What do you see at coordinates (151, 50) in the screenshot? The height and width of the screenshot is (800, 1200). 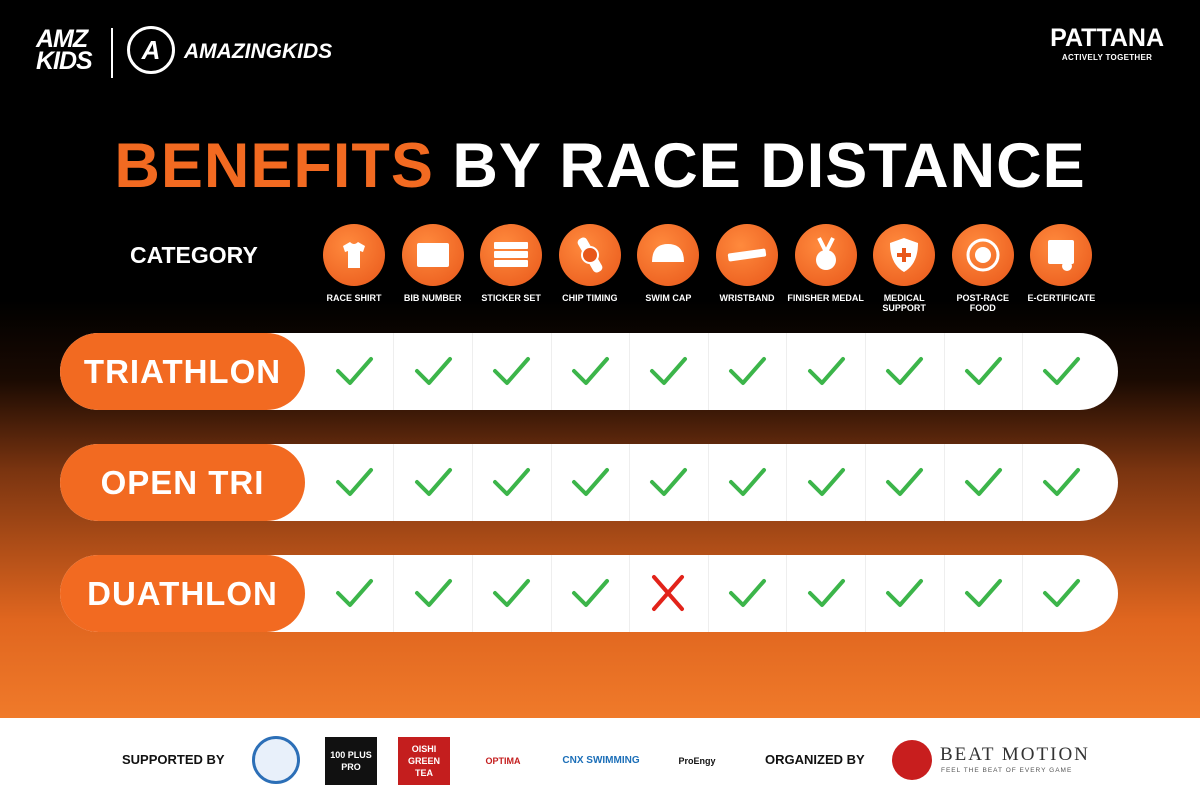 I see `brand-icon: A` at bounding box center [151, 50].